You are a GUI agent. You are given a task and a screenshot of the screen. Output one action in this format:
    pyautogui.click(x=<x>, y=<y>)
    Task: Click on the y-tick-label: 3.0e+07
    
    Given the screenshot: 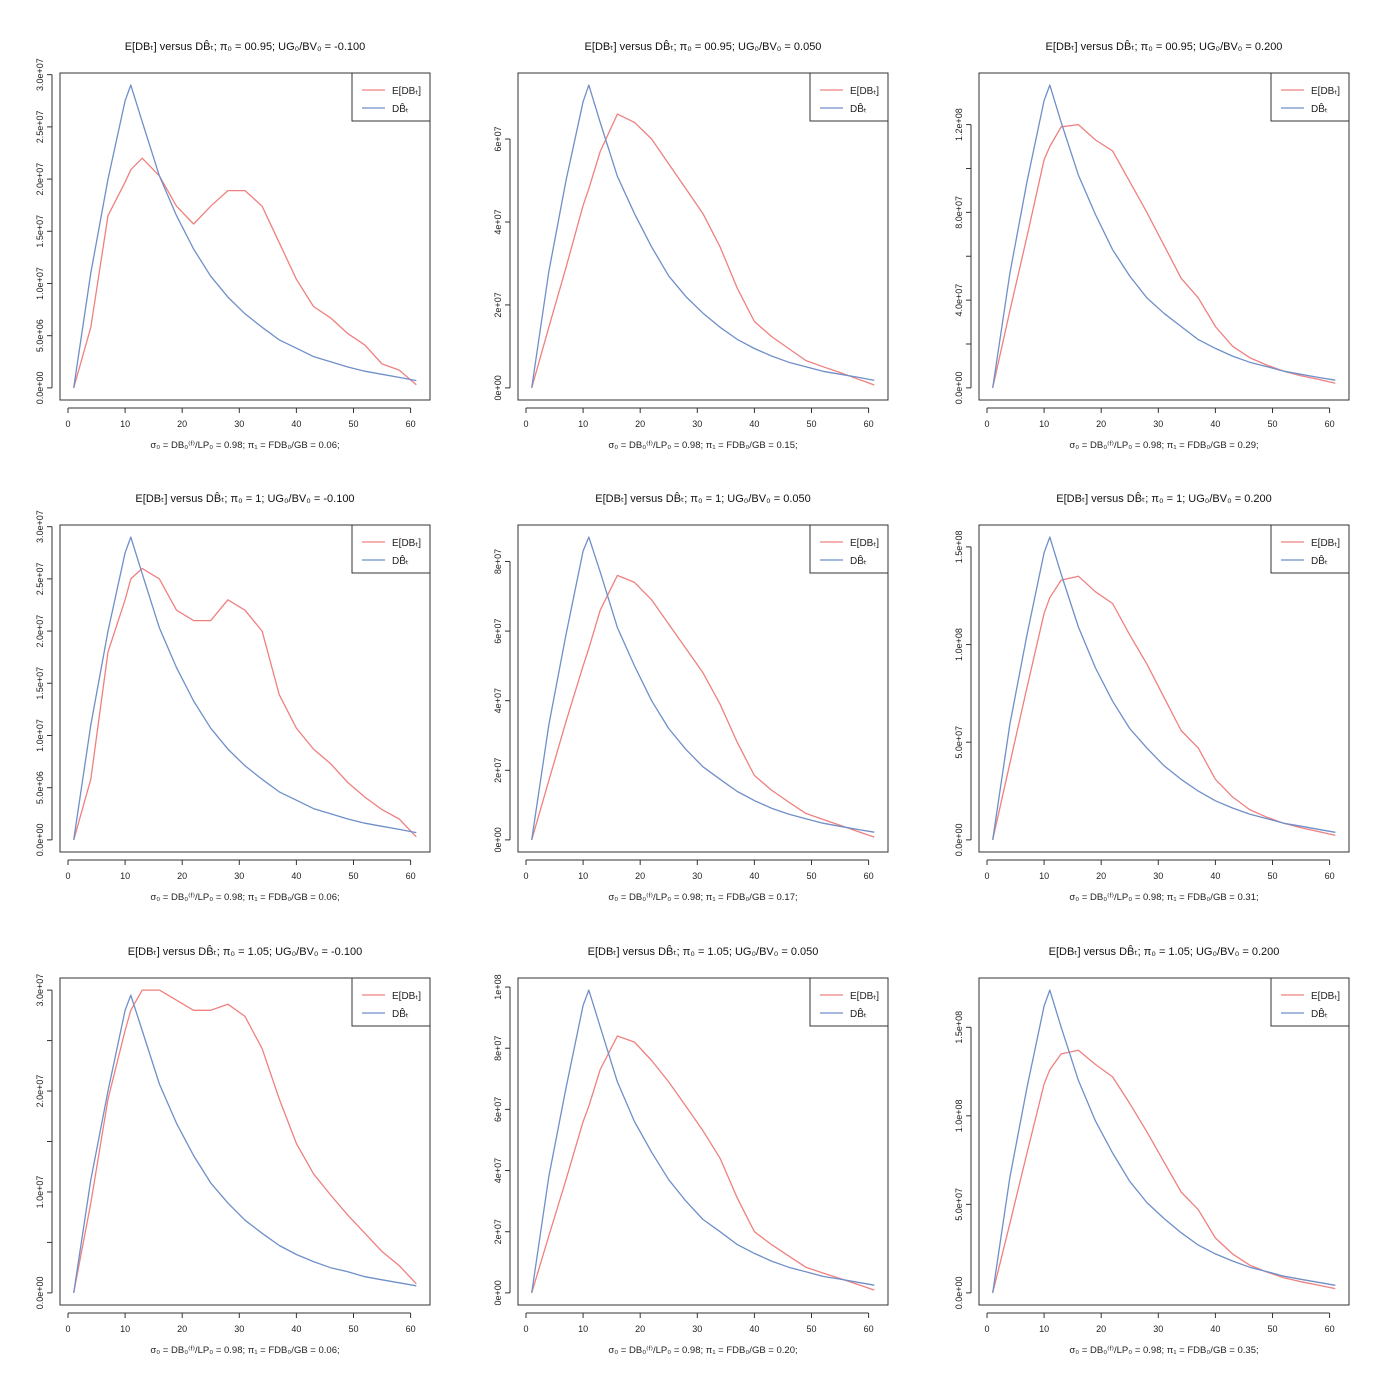 What is the action you would take?
    pyautogui.click(x=40, y=990)
    